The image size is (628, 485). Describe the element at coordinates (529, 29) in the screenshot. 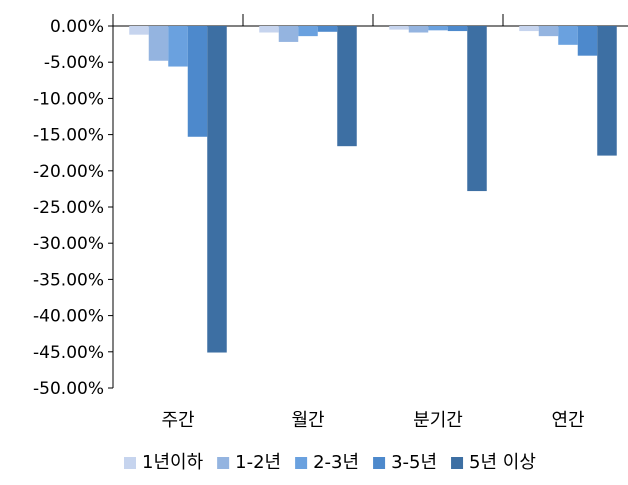

I see `bar-연간-1년이하` at that location.